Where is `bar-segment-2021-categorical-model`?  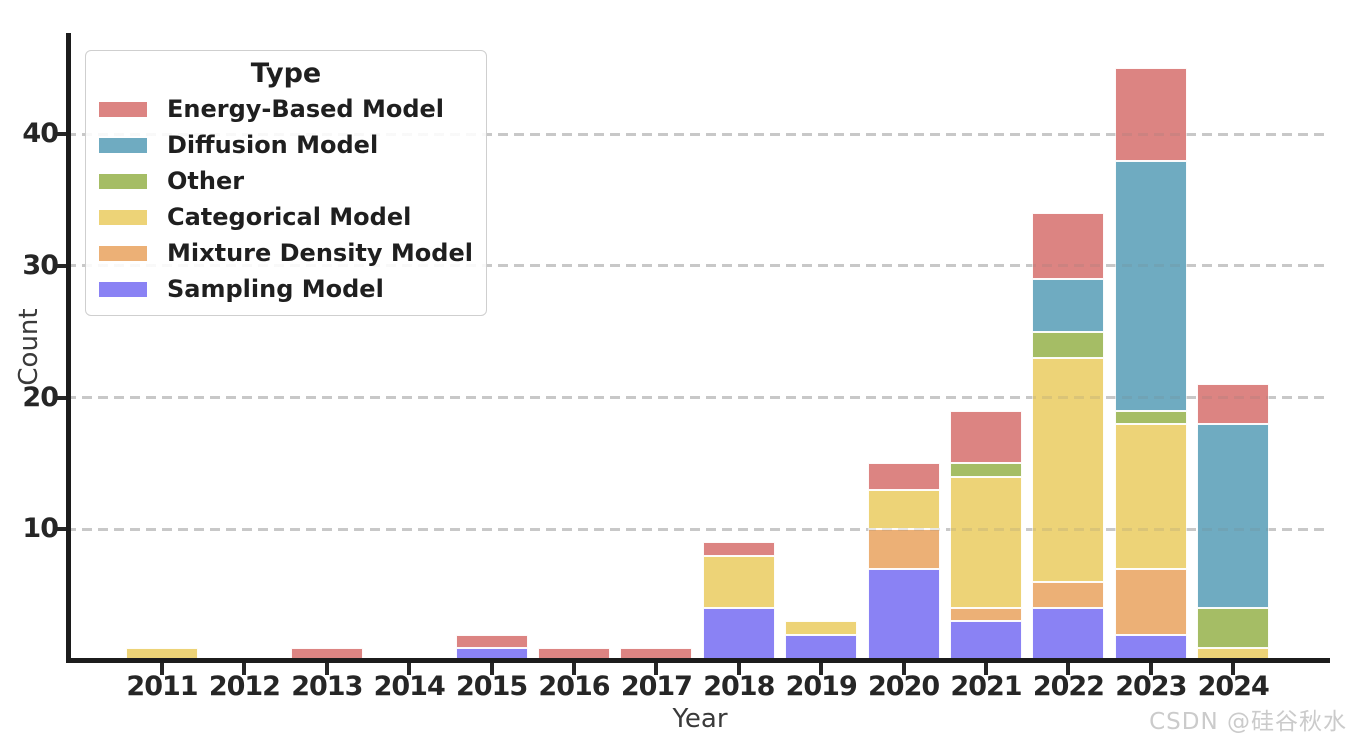
bar-segment-2021-categorical-model is located at coordinates (986, 542).